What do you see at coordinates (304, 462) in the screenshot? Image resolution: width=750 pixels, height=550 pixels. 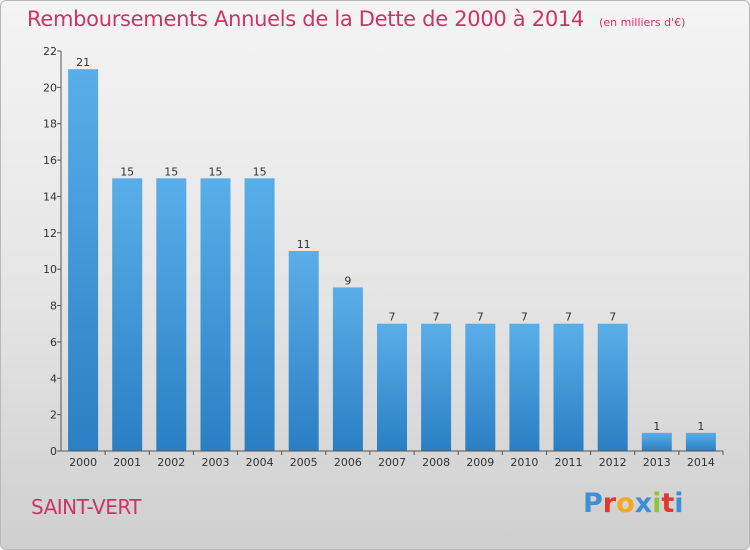 I see `x-tick-label: 2005` at bounding box center [304, 462].